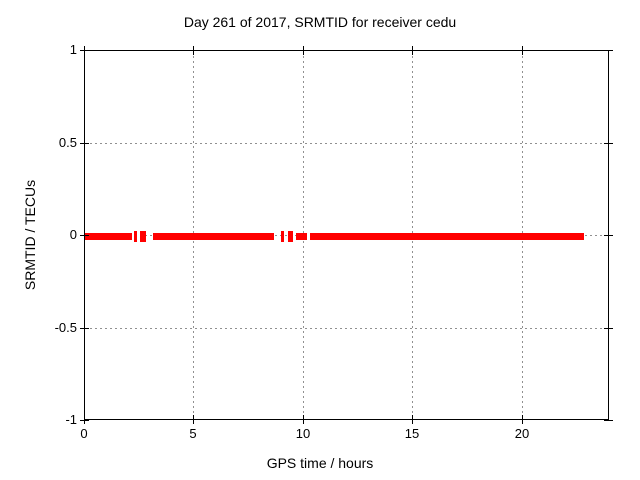 The image size is (640, 480). What do you see at coordinates (73, 49) in the screenshot?
I see `y-tick-label: 1` at bounding box center [73, 49].